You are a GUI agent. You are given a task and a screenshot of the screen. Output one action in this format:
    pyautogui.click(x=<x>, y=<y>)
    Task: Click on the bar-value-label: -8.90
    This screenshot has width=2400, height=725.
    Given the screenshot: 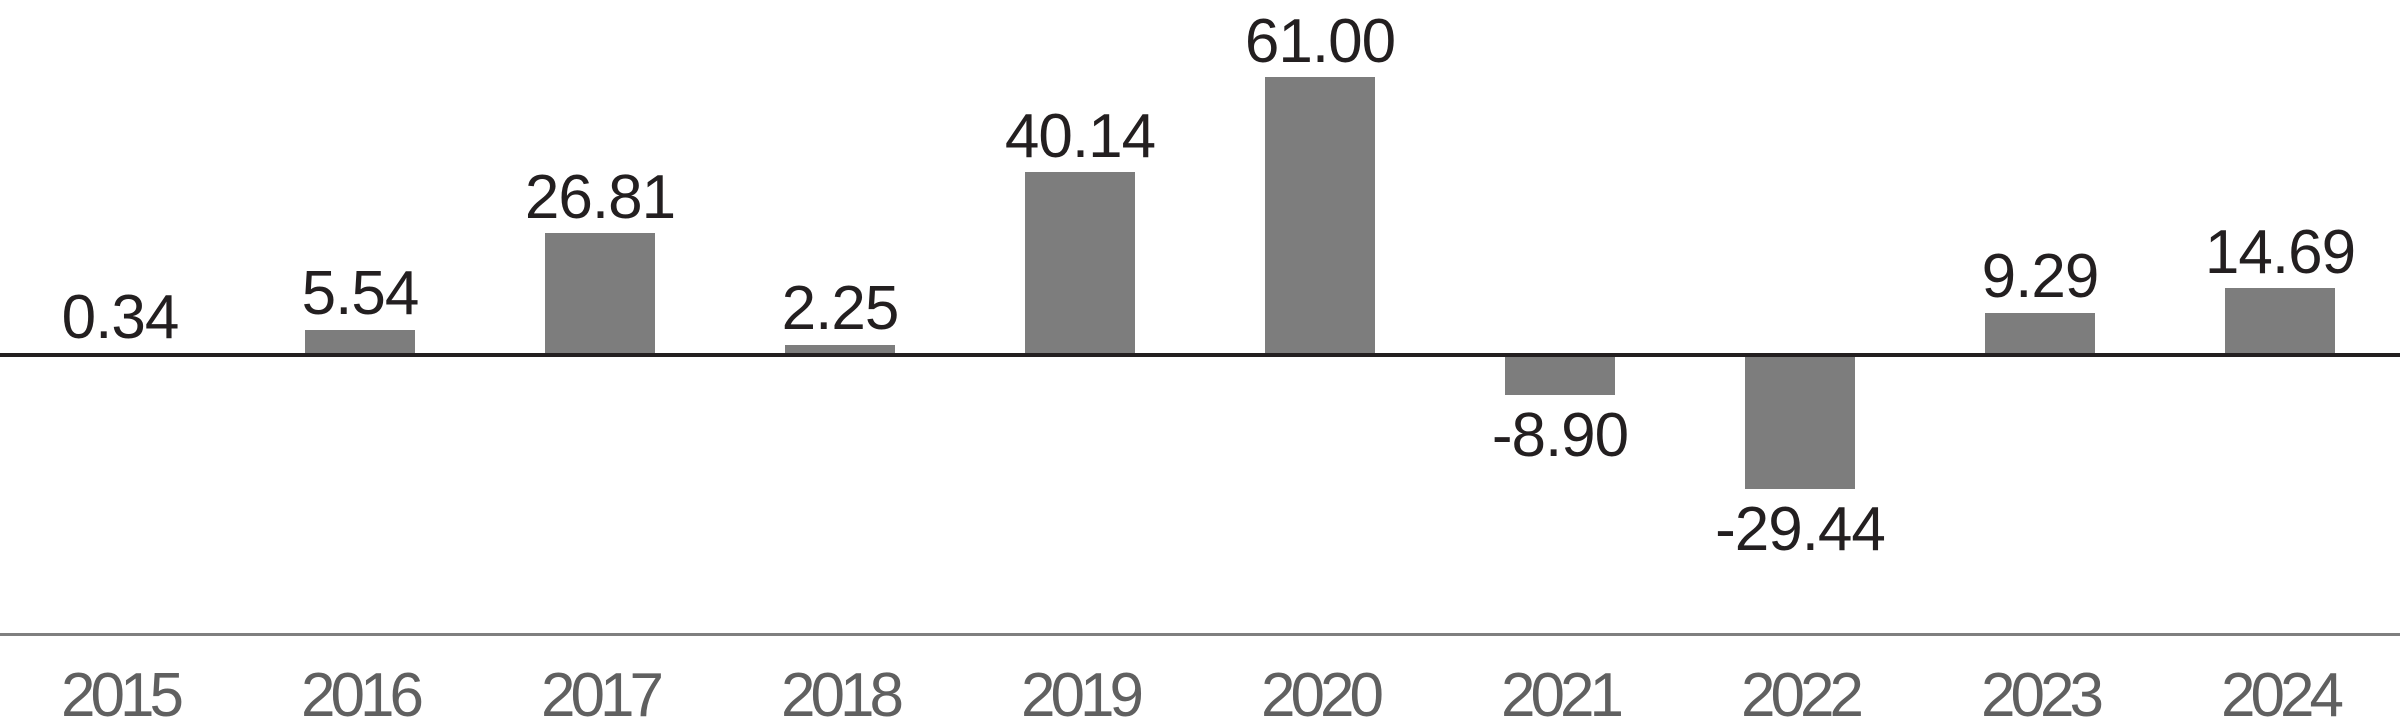 What is the action you would take?
    pyautogui.click(x=1560, y=436)
    